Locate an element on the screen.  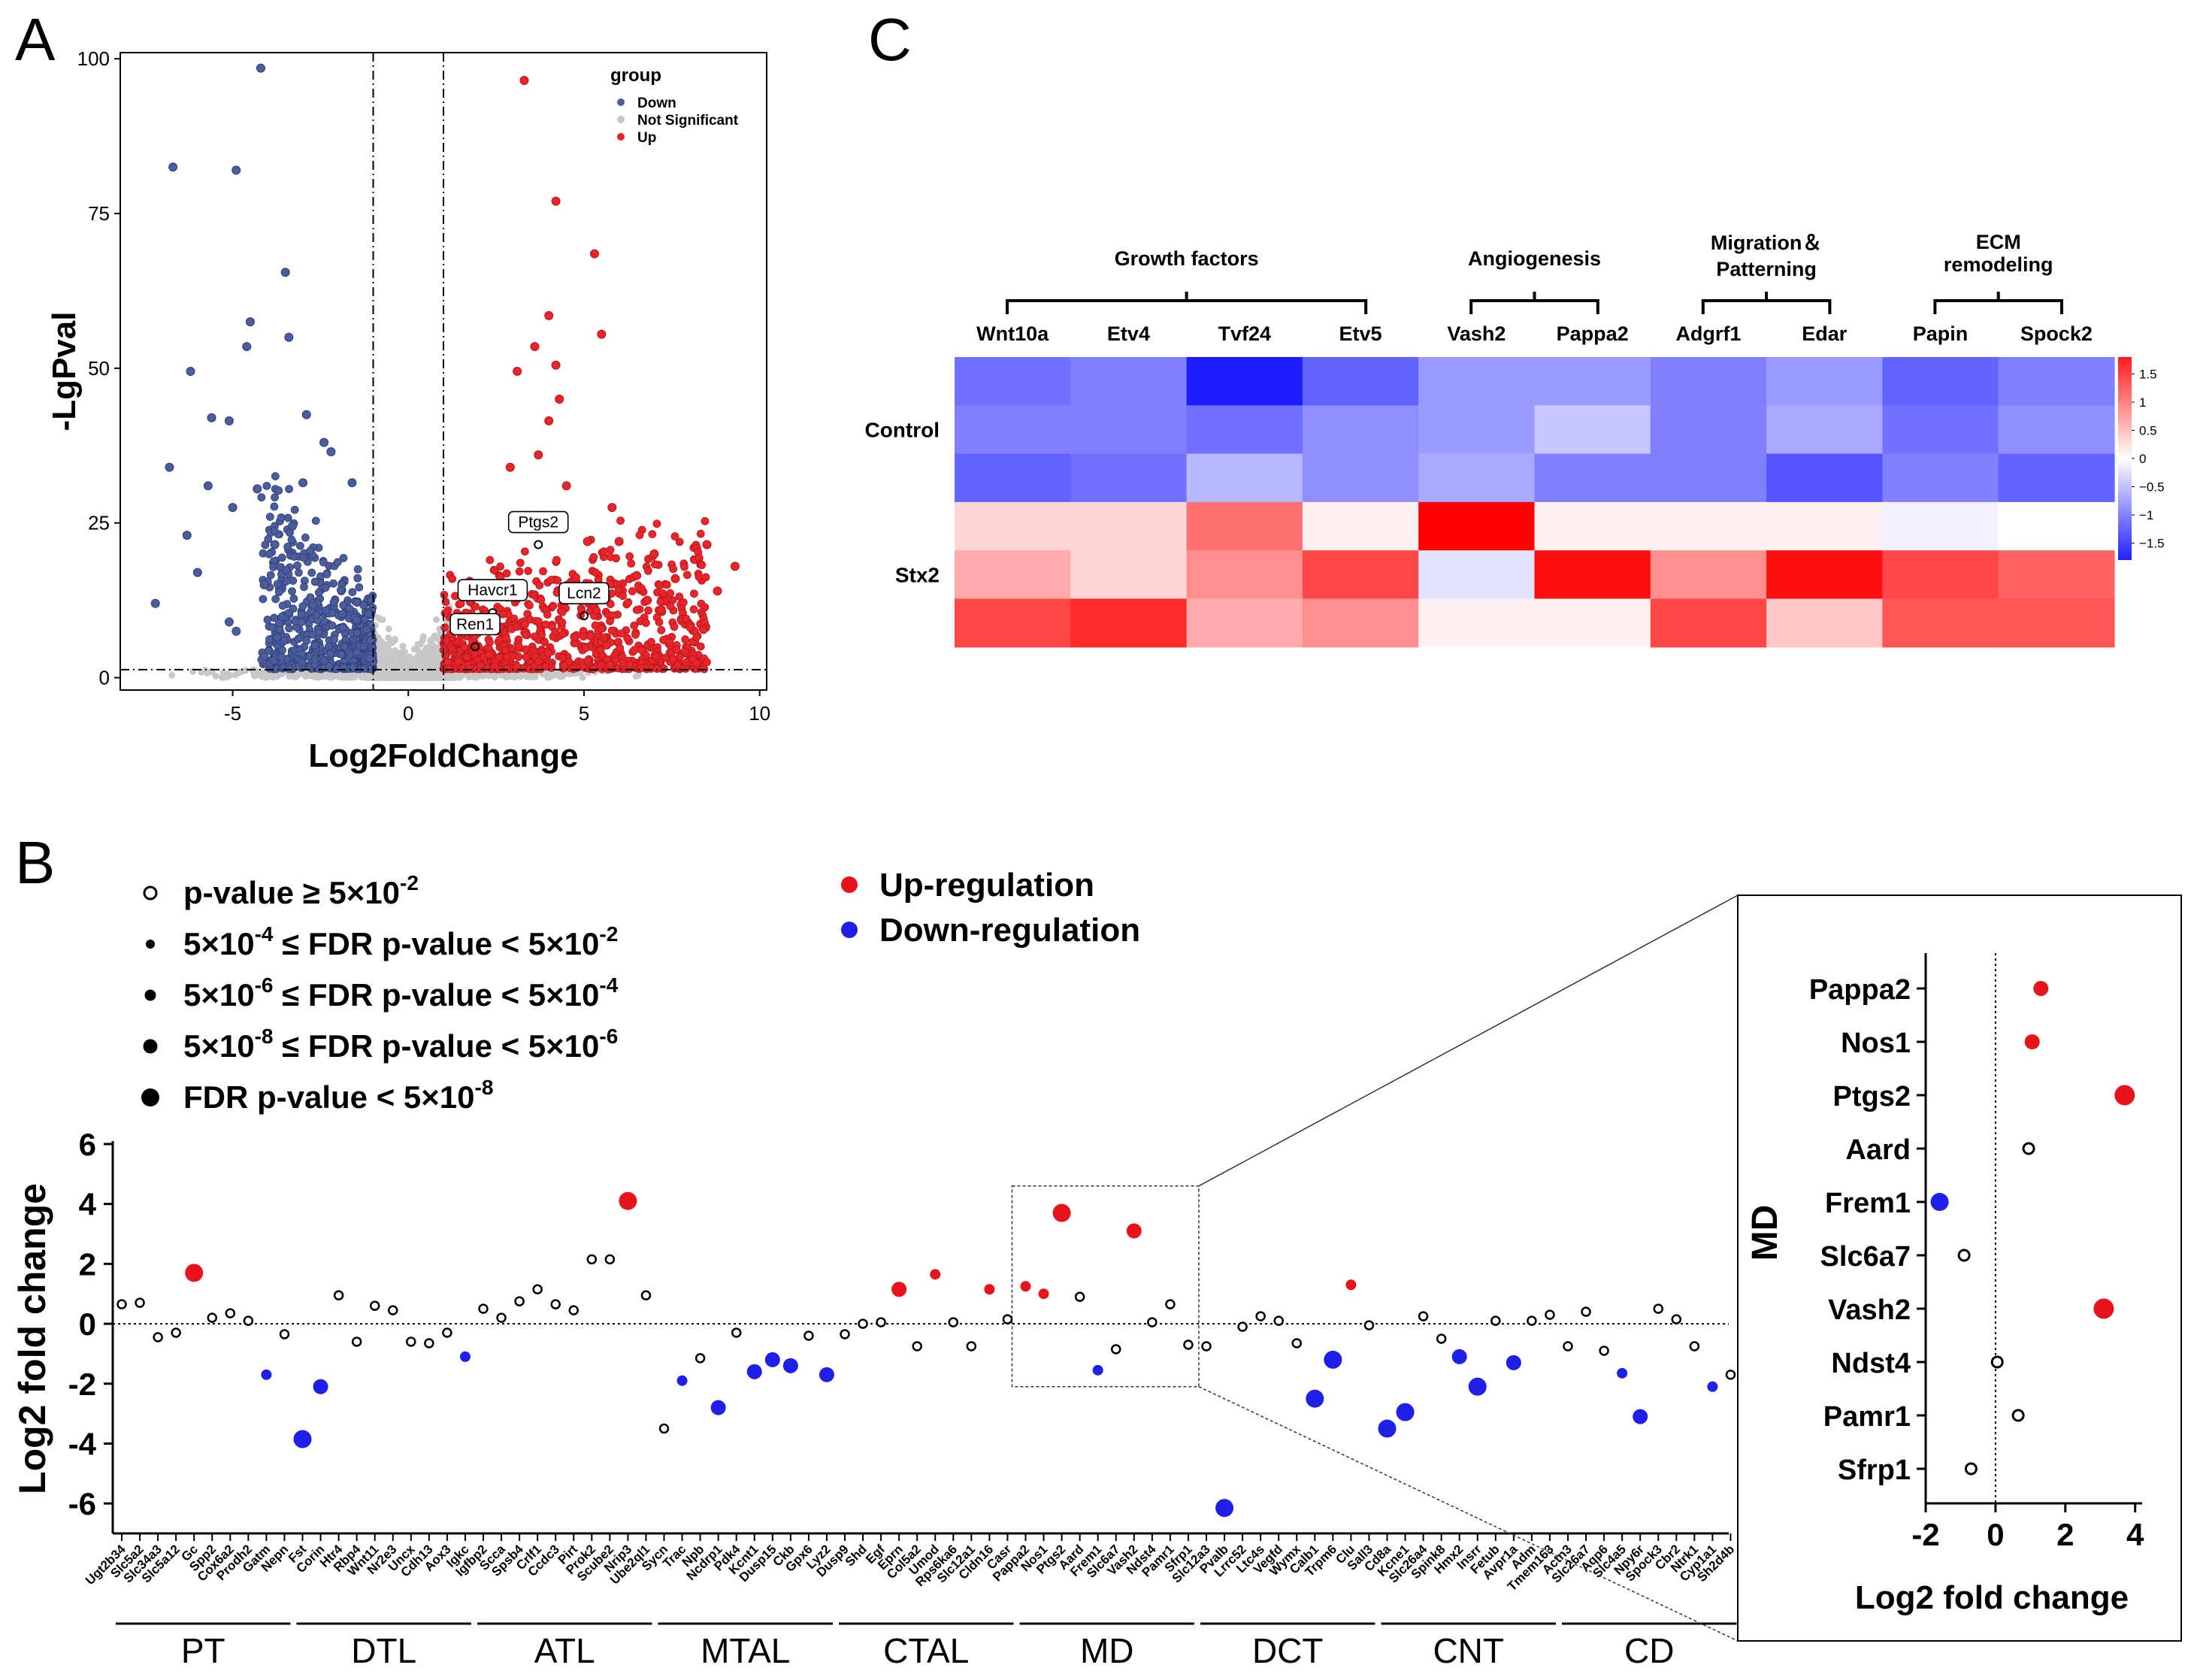
y-tick-label: 4 is located at coordinates (88, 1204).